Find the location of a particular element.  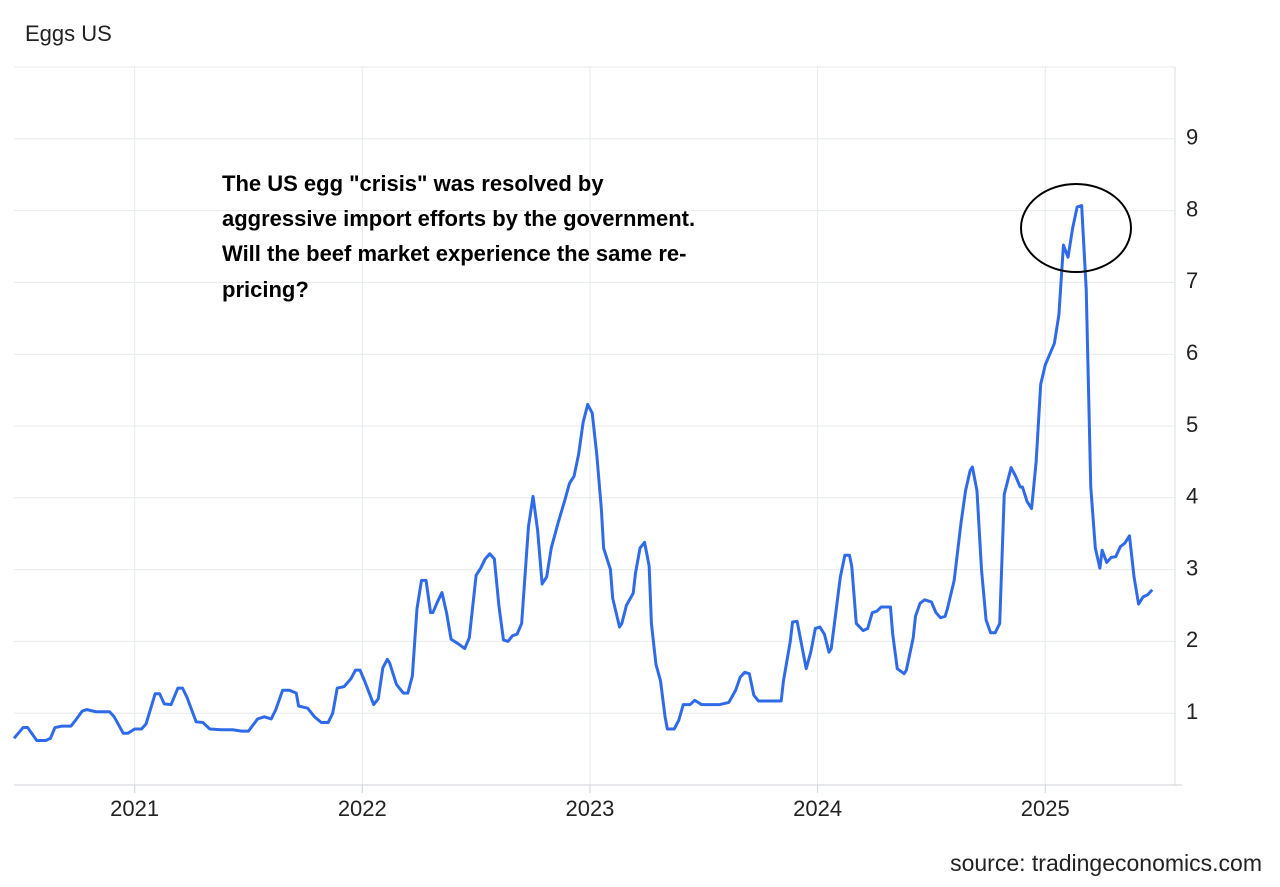

y-tick-label: 3 is located at coordinates (1192, 567).